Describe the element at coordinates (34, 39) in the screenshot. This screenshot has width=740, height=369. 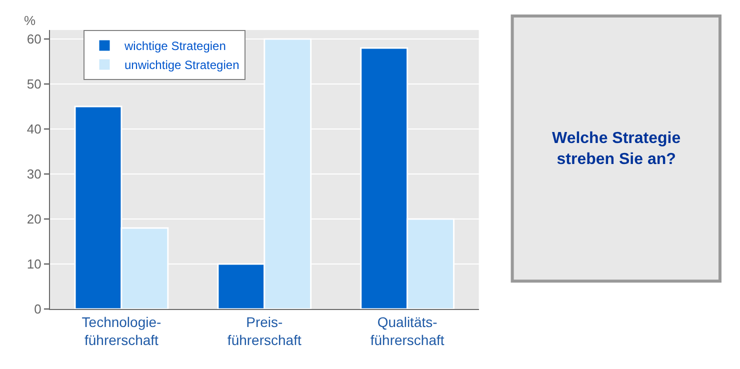
I see `y-tick-label: 60` at that location.